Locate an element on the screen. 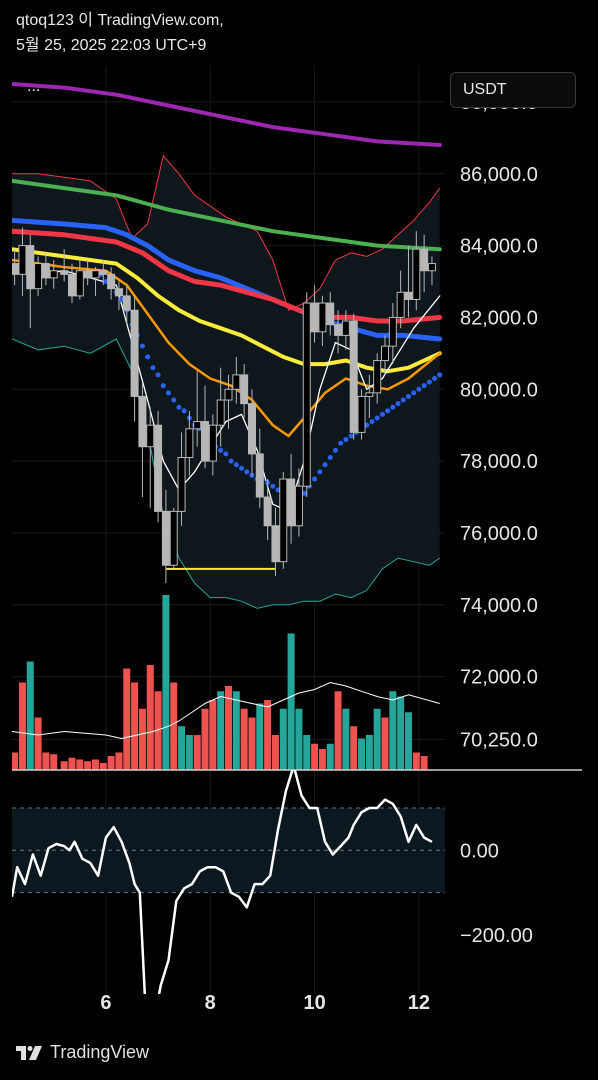  price-axis-label: 74,000.0 is located at coordinates (499, 606).